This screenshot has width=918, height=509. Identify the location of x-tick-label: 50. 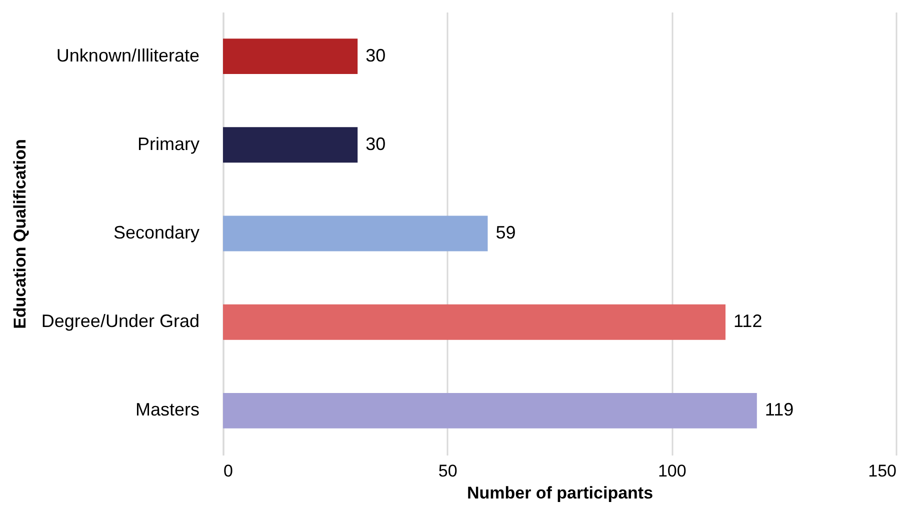
(448, 471).